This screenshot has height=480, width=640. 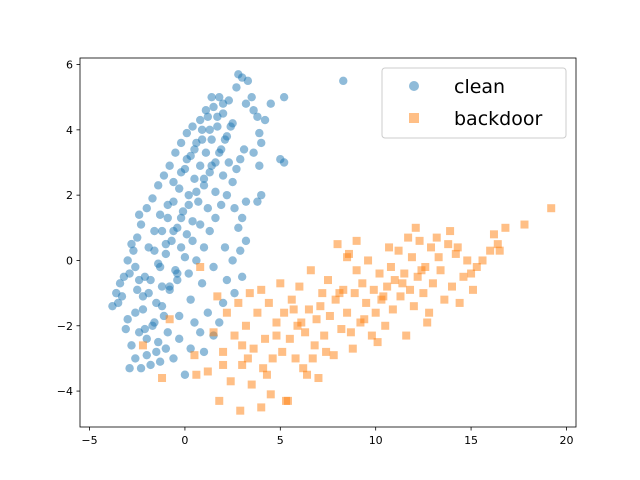 I want to click on y-tick-label: 0, so click(x=69, y=260).